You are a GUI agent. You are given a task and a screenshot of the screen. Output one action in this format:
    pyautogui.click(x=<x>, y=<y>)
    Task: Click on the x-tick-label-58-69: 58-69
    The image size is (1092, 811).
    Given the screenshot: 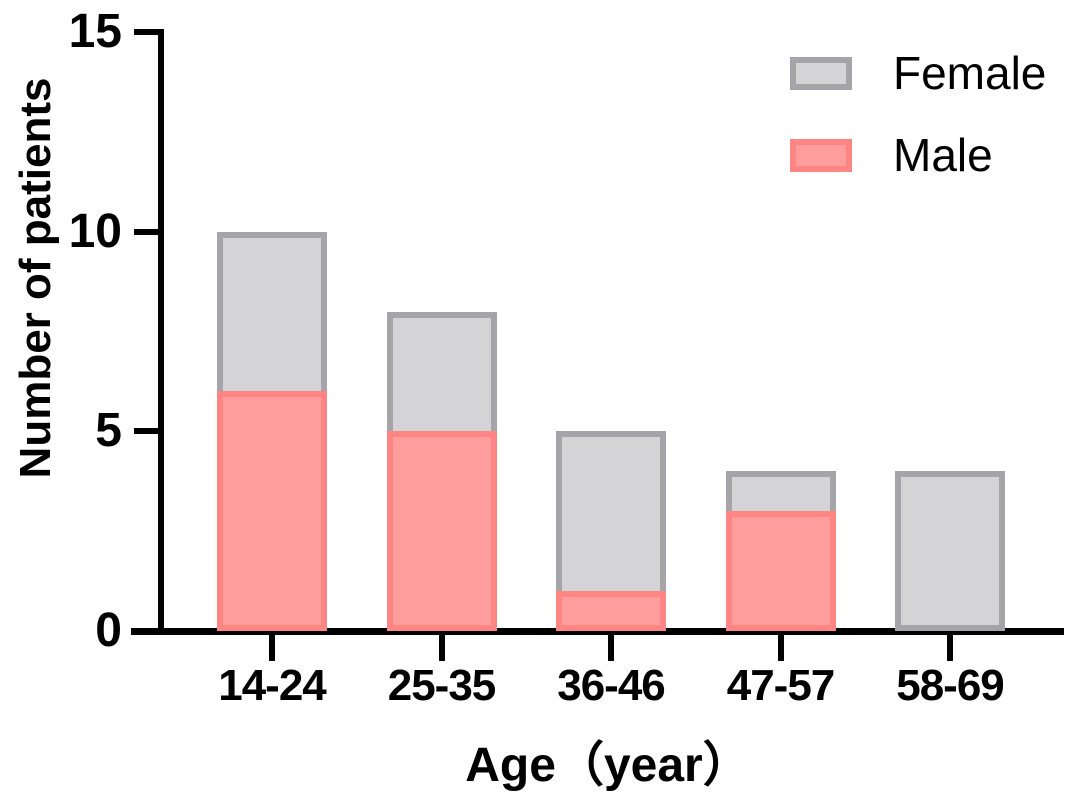 What is the action you would take?
    pyautogui.click(x=950, y=685)
    